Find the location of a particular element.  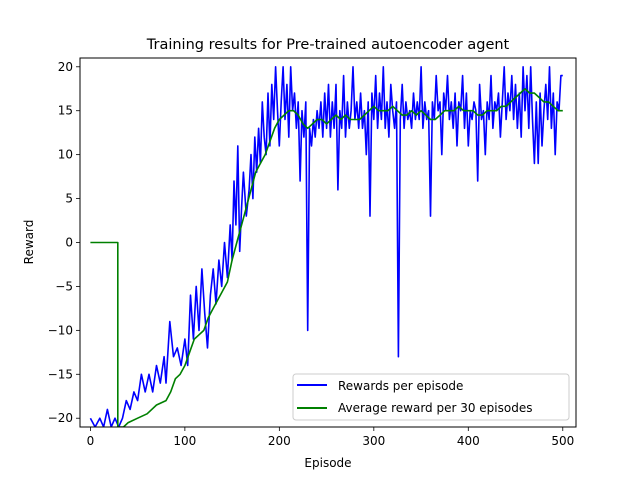

x-tick-label: 100 is located at coordinates (184, 441).